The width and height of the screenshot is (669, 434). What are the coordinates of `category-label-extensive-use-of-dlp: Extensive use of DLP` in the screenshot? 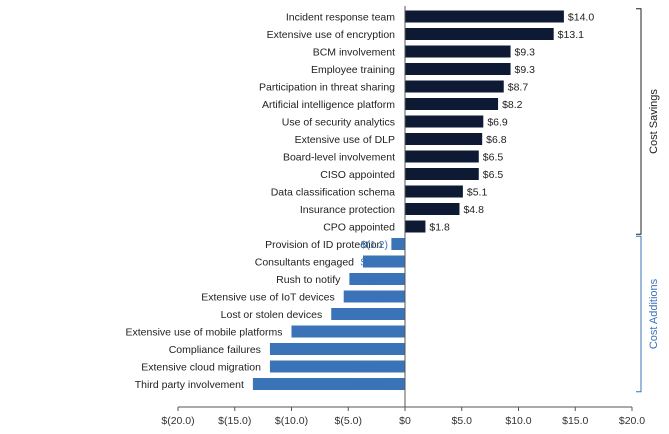 It's located at (345, 140).